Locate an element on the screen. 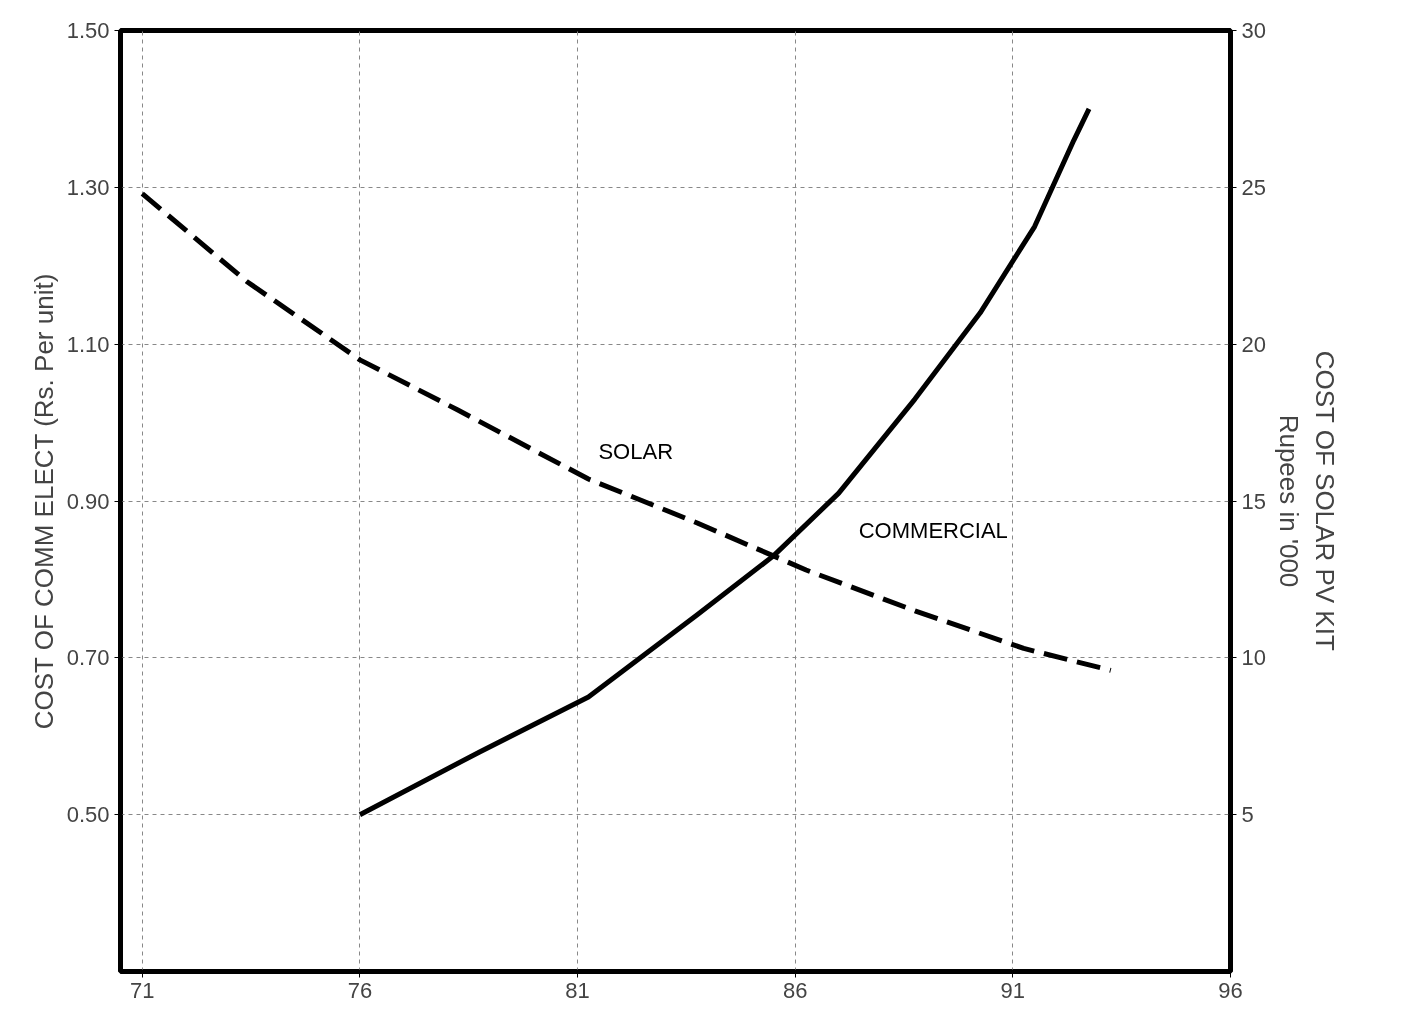  y-tick-label: 0.50 is located at coordinates (88, 815).